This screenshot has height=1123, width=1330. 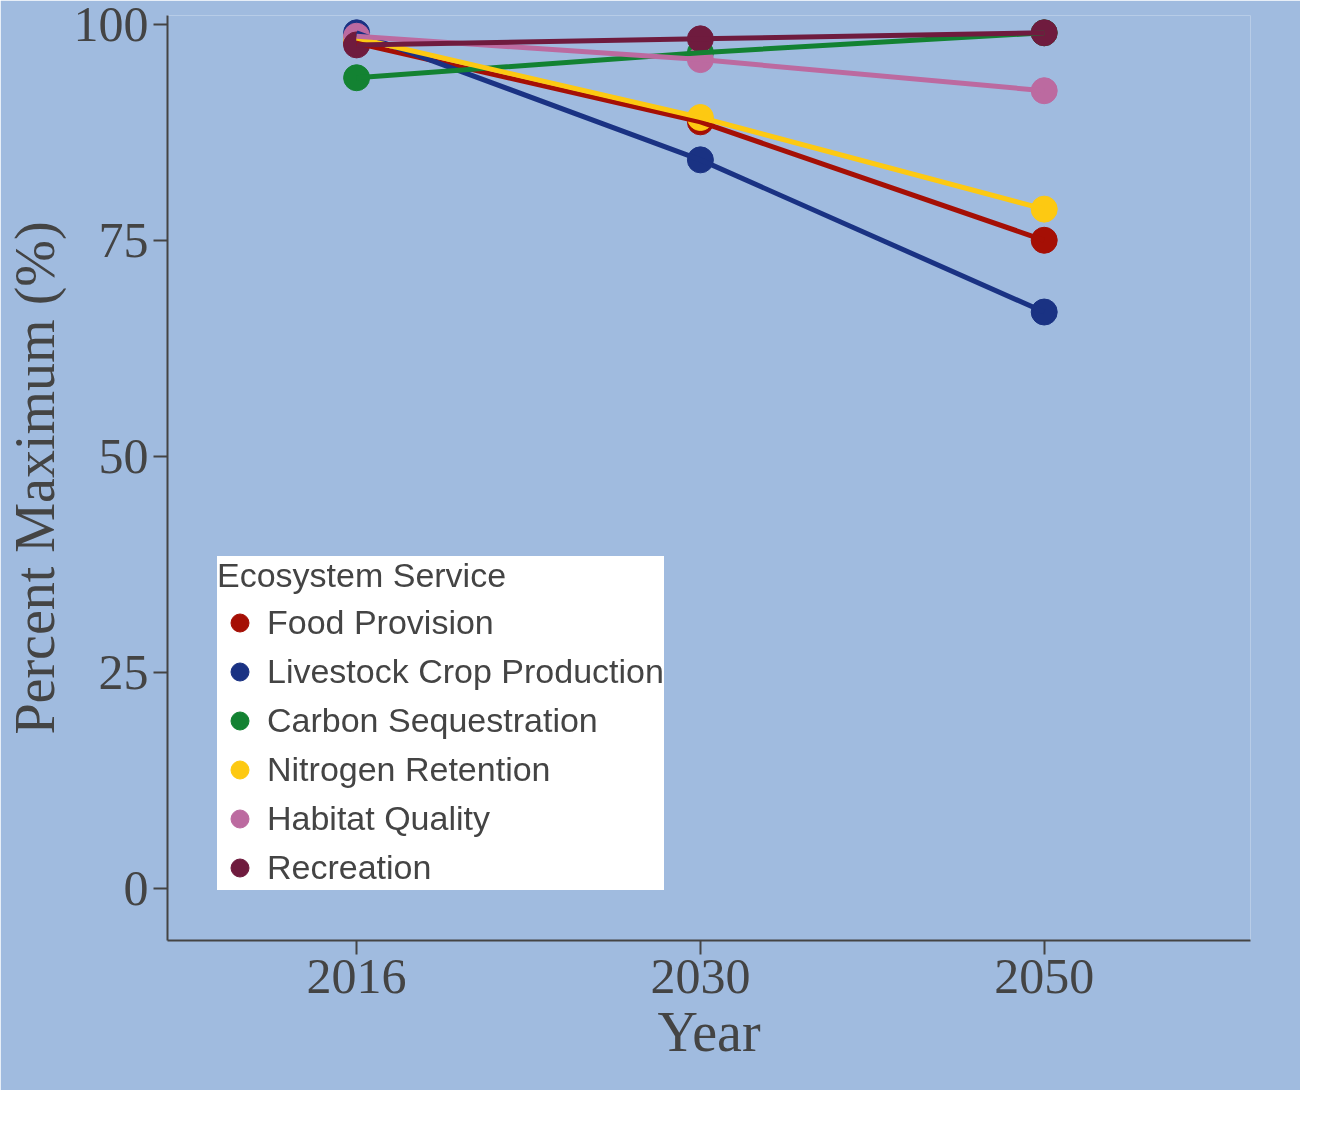 I want to click on legend-label: Recreation, so click(x=349, y=867).